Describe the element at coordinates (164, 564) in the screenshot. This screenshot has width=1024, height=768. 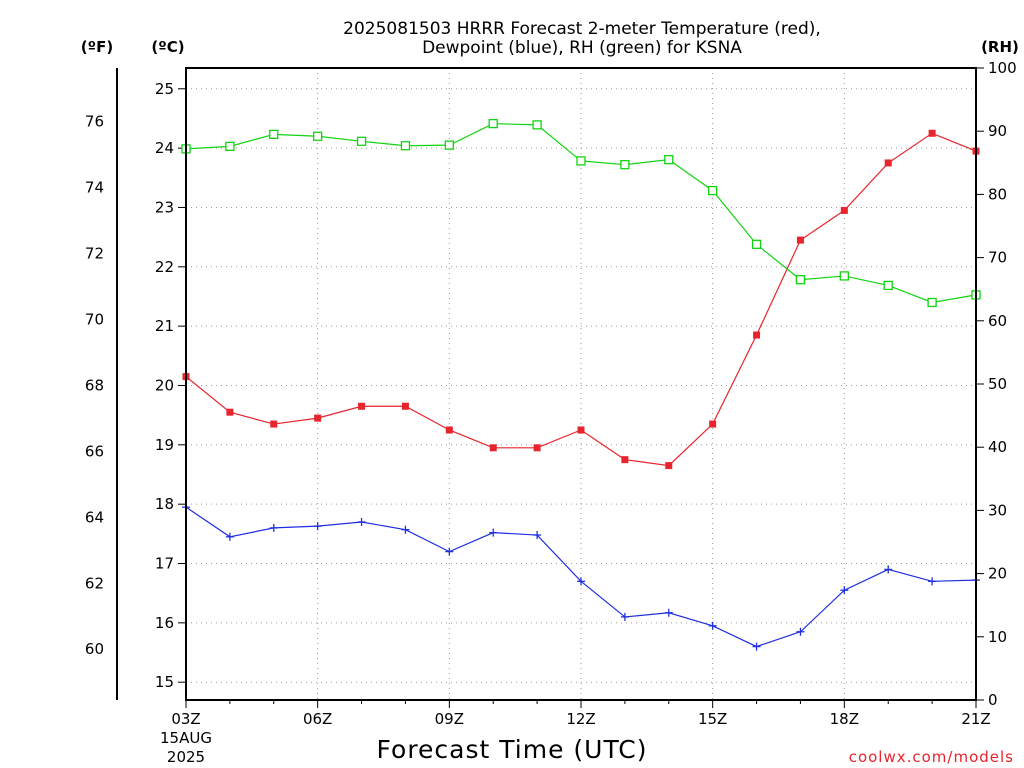
I see `celsius-tick-label: 17` at that location.